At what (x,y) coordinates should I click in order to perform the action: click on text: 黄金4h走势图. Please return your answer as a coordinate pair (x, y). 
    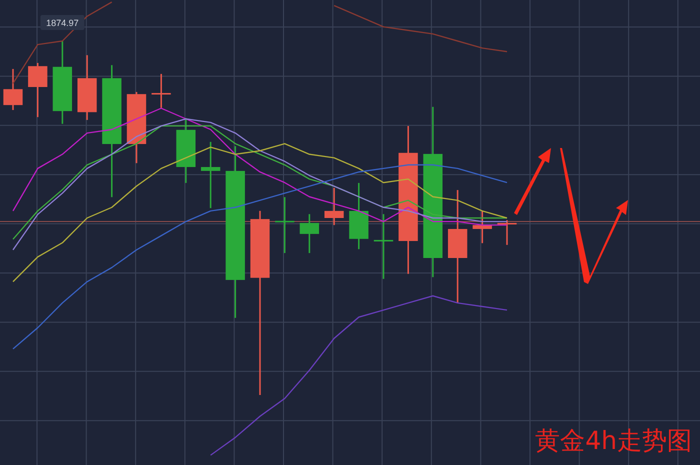
    Looking at the image, I should click on (613, 440).